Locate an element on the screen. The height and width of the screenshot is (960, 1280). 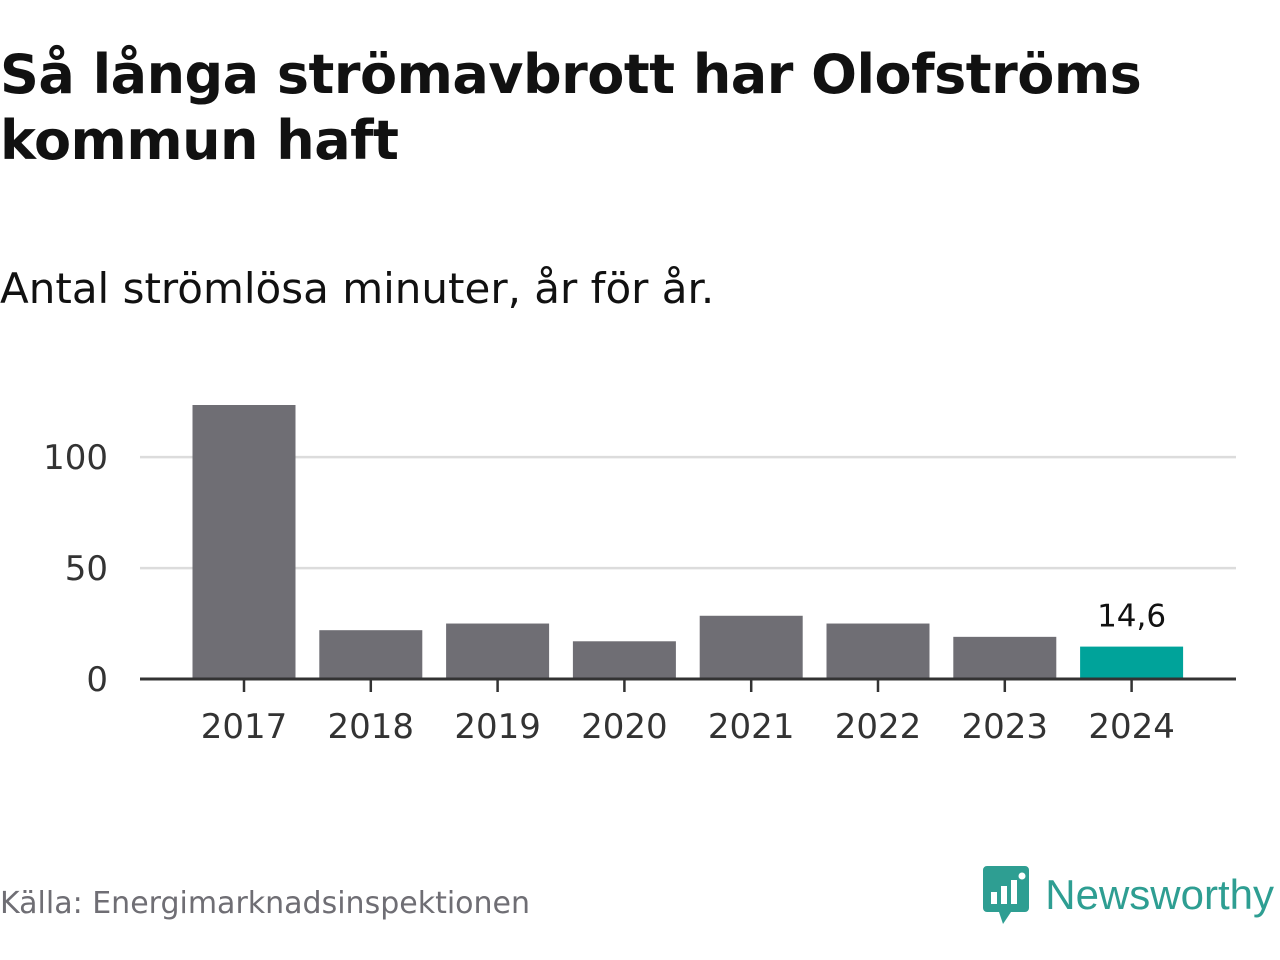
x-tick-label-2022: 2022 is located at coordinates (878, 727).